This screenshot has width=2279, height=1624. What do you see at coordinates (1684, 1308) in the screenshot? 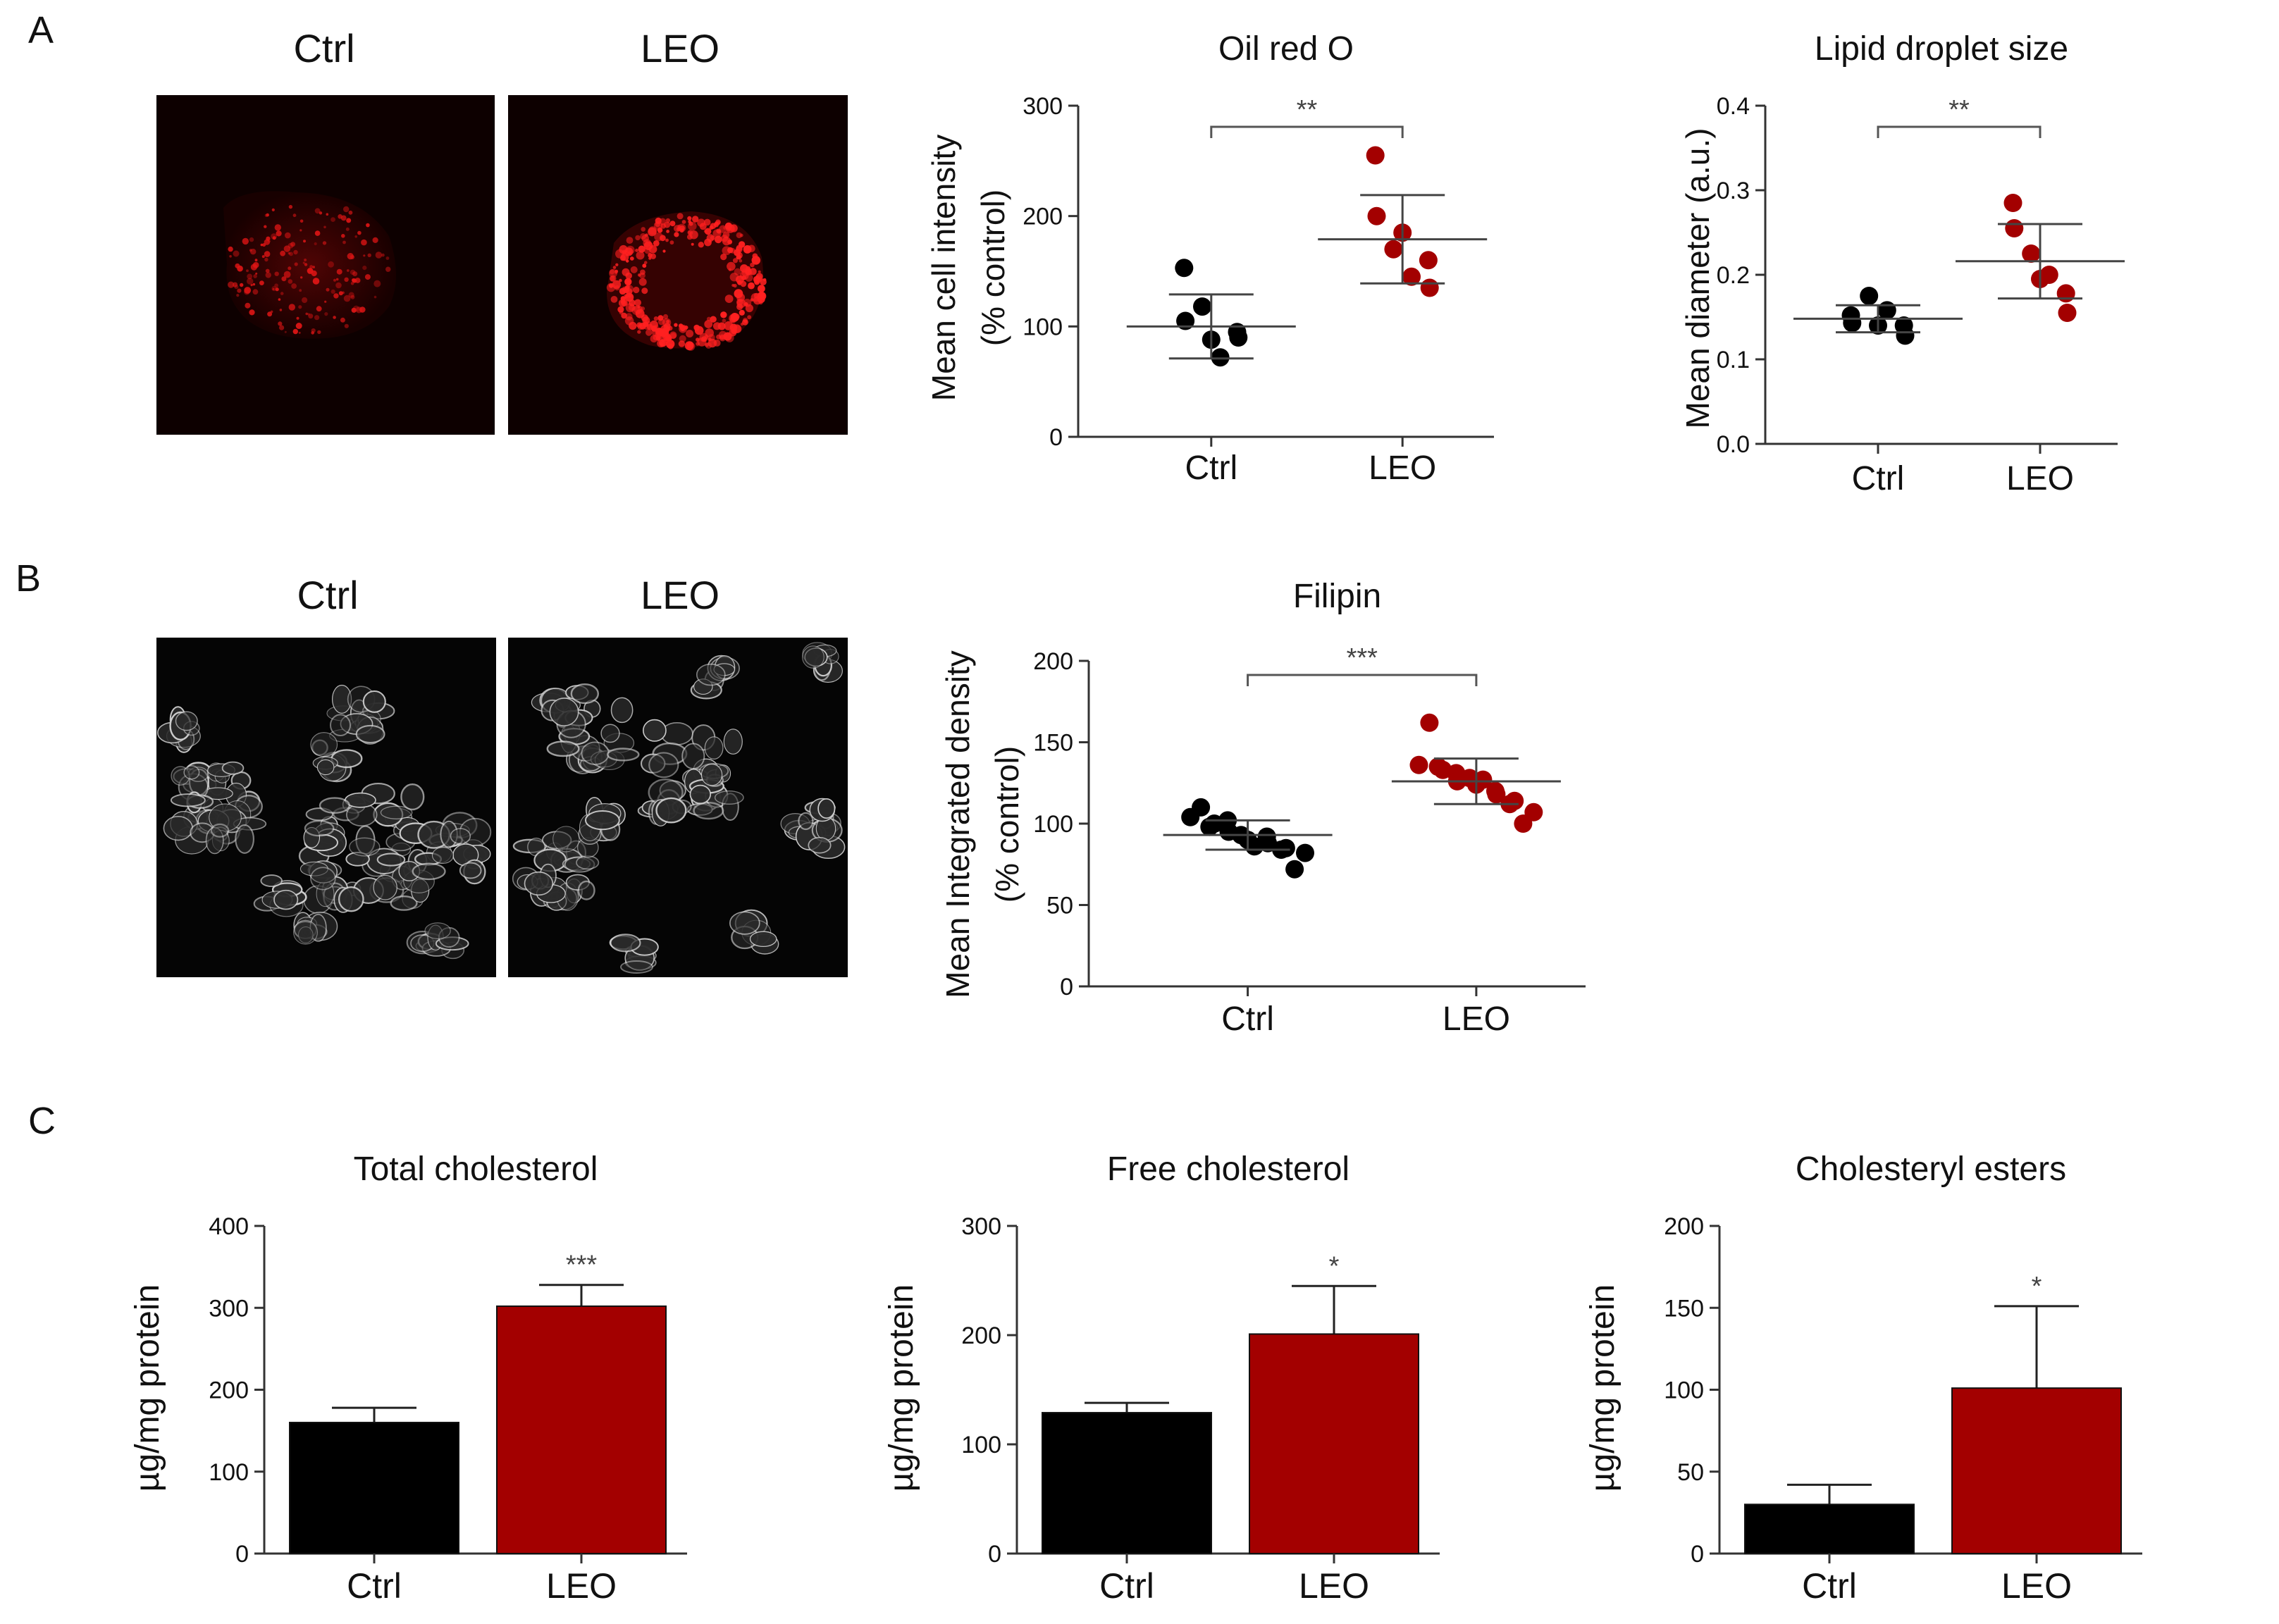
I see `cholesteryl-esters-ytick-label: 150` at bounding box center [1684, 1308].